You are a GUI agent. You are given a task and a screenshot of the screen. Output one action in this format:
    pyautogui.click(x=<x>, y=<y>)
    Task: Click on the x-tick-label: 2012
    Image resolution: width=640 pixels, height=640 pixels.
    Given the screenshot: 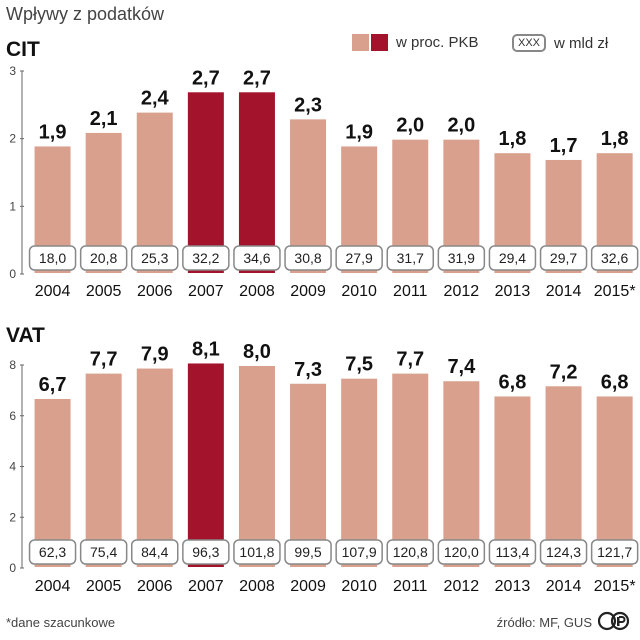 What is the action you would take?
    pyautogui.click(x=462, y=291)
    